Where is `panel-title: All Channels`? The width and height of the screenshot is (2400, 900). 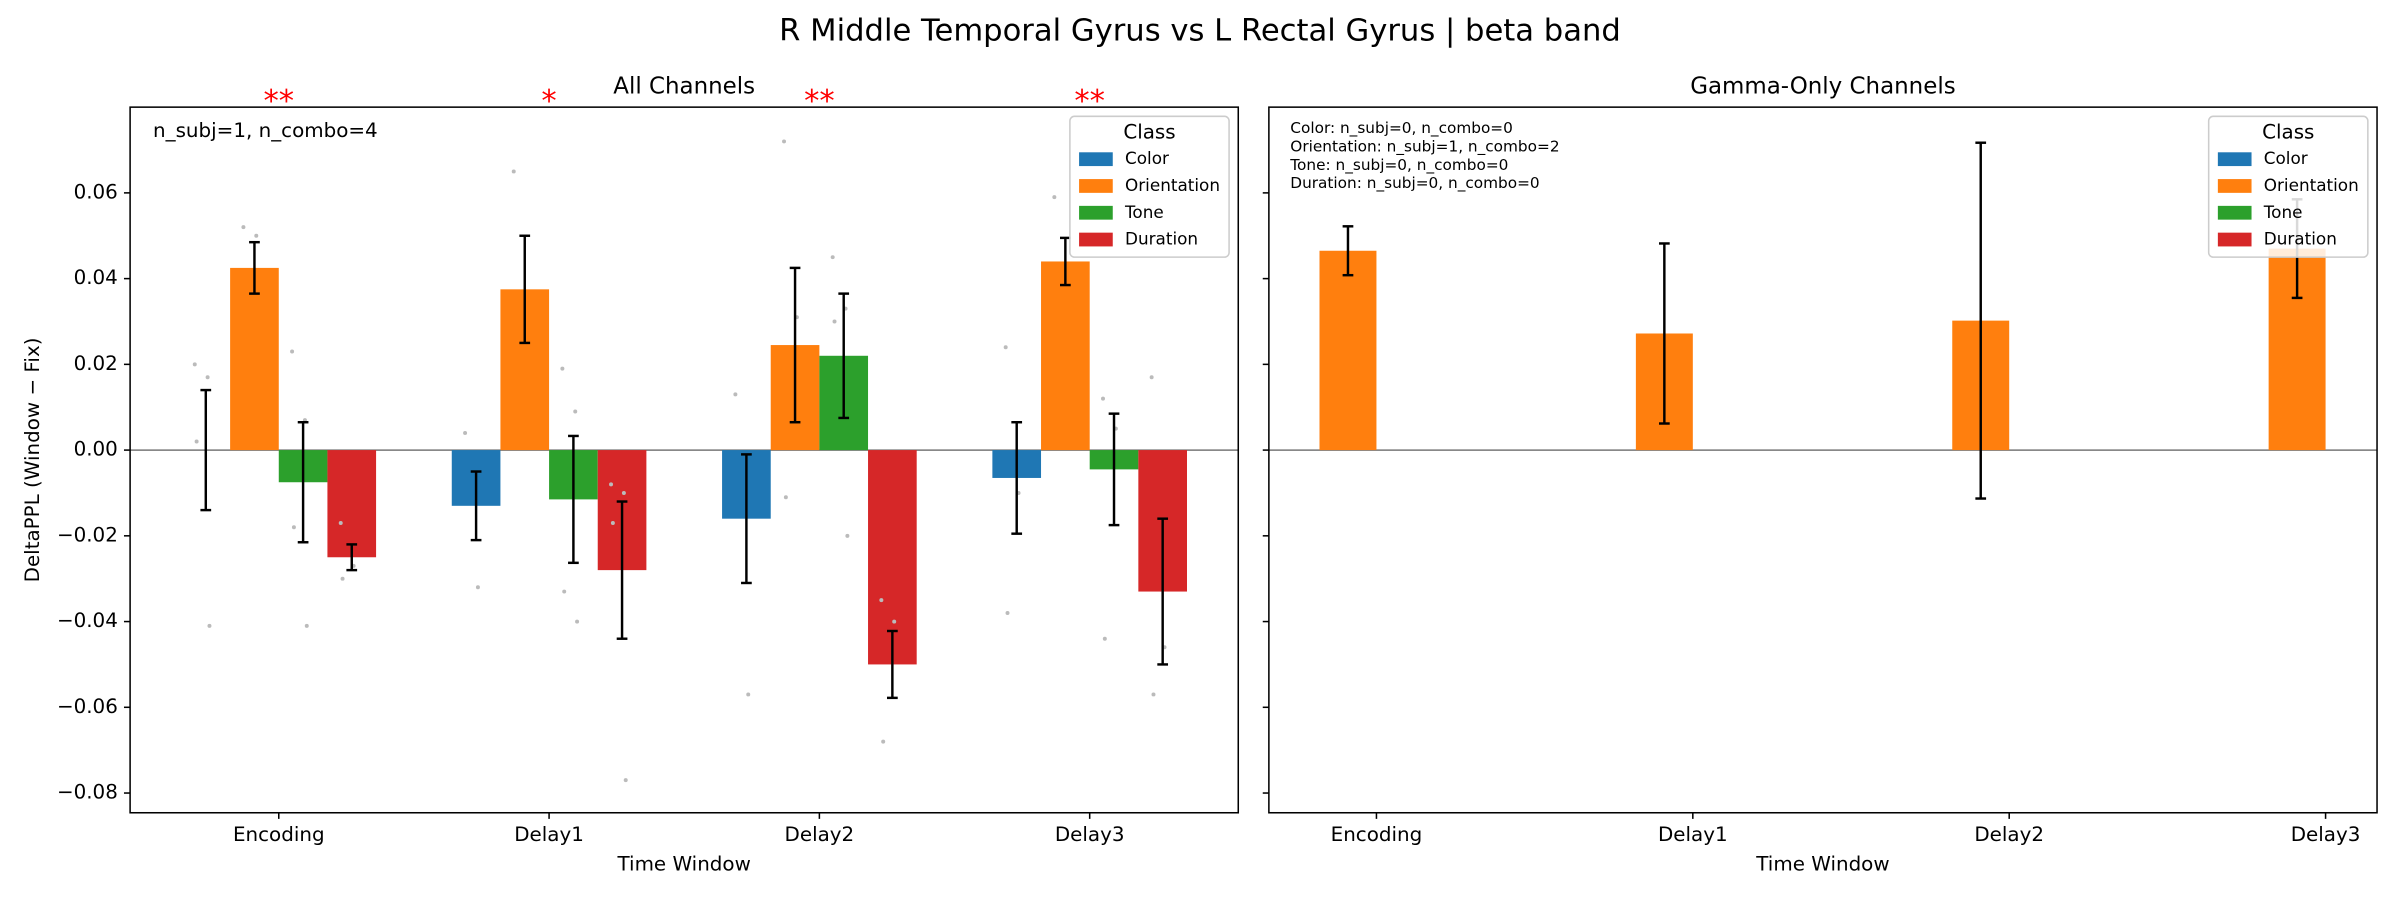
panel-title: All Channels is located at coordinates (684, 87).